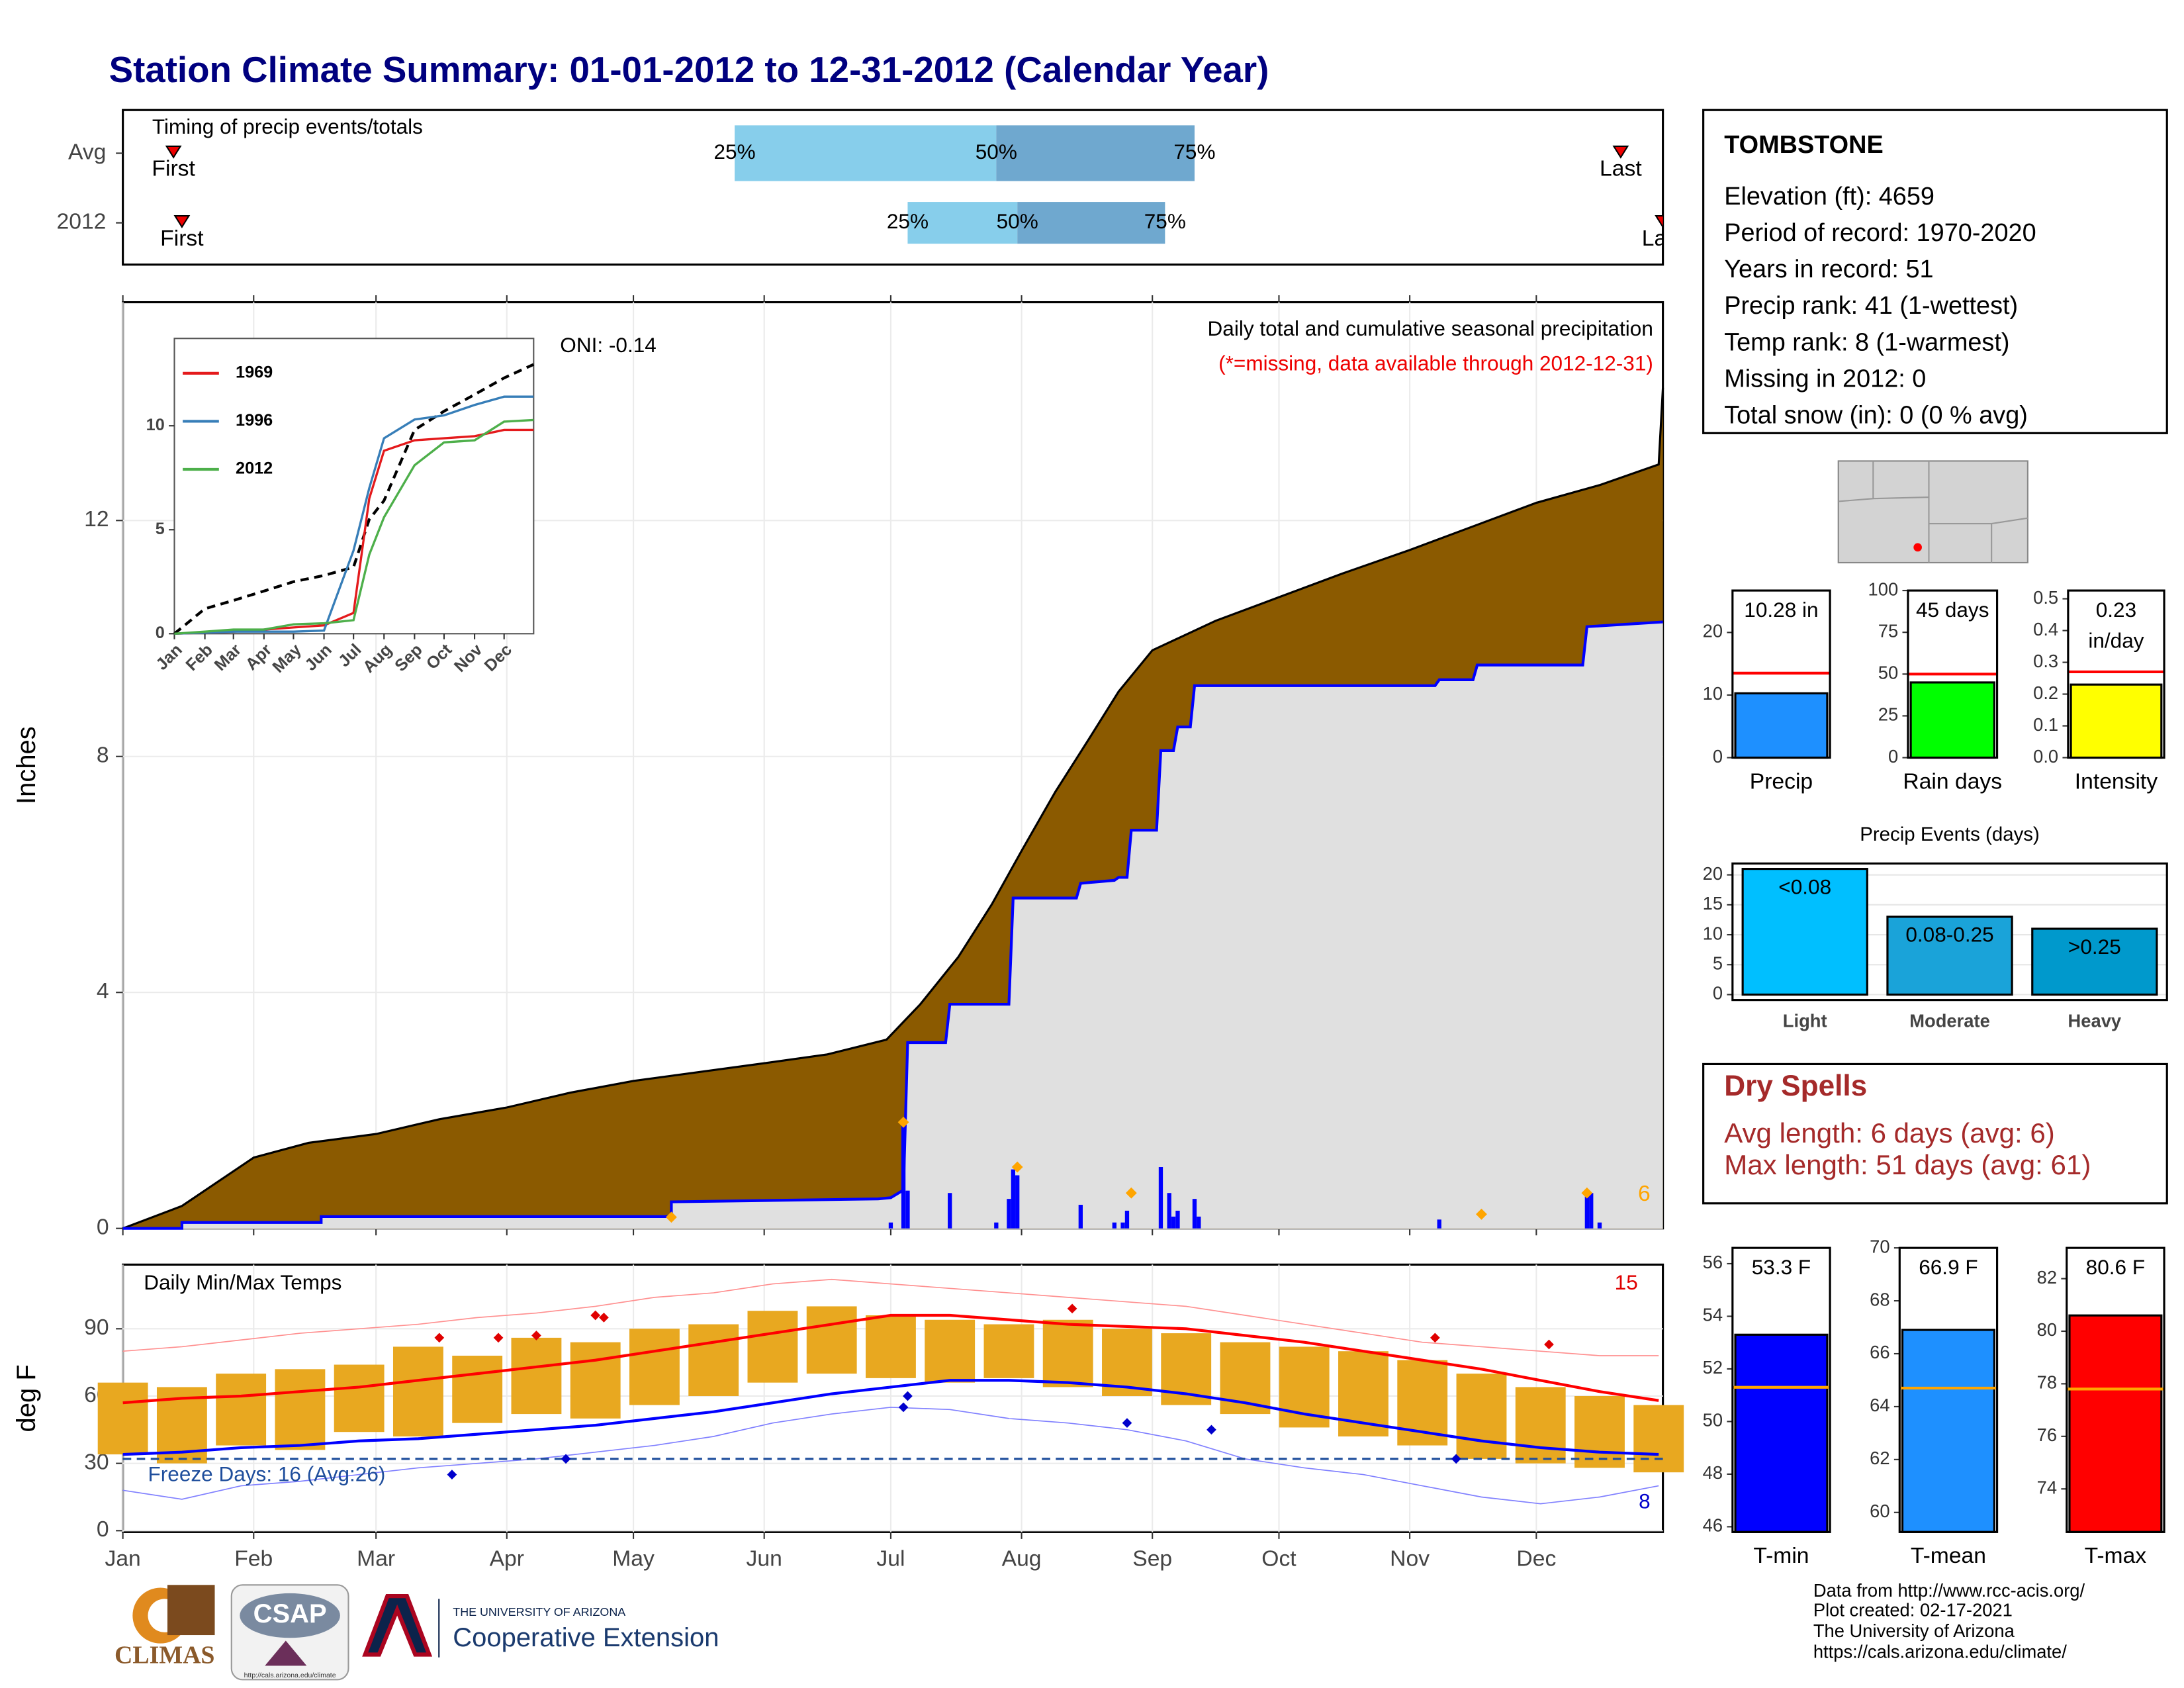  I want to click on quartile-bar, so click(1091, 223).